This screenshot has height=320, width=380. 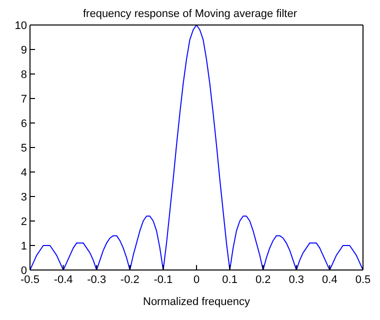 What do you see at coordinates (23, 246) in the screenshot?
I see `y-tick-label: 1` at bounding box center [23, 246].